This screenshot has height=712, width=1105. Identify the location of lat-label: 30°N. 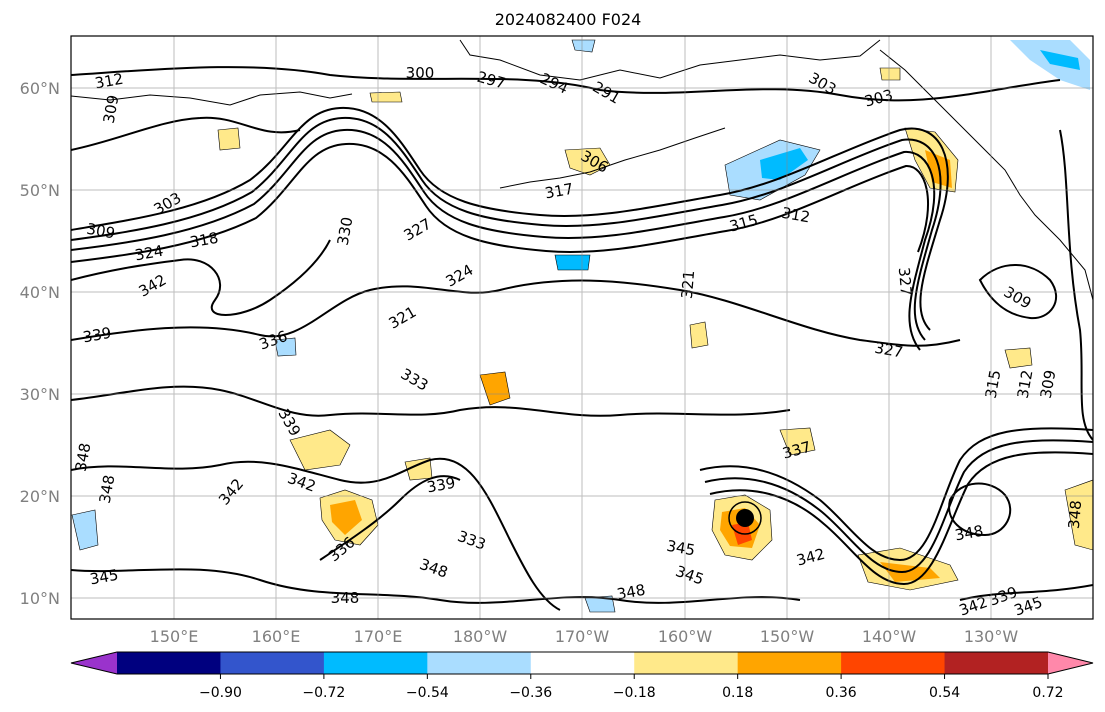
(40, 394).